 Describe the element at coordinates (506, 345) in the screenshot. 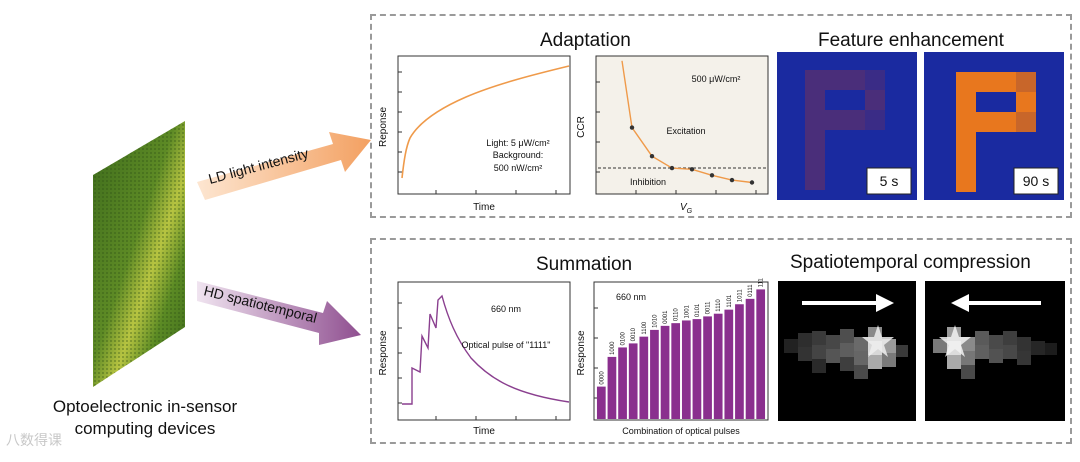

I see `summation-note2: Optical pulse of "1111"` at that location.